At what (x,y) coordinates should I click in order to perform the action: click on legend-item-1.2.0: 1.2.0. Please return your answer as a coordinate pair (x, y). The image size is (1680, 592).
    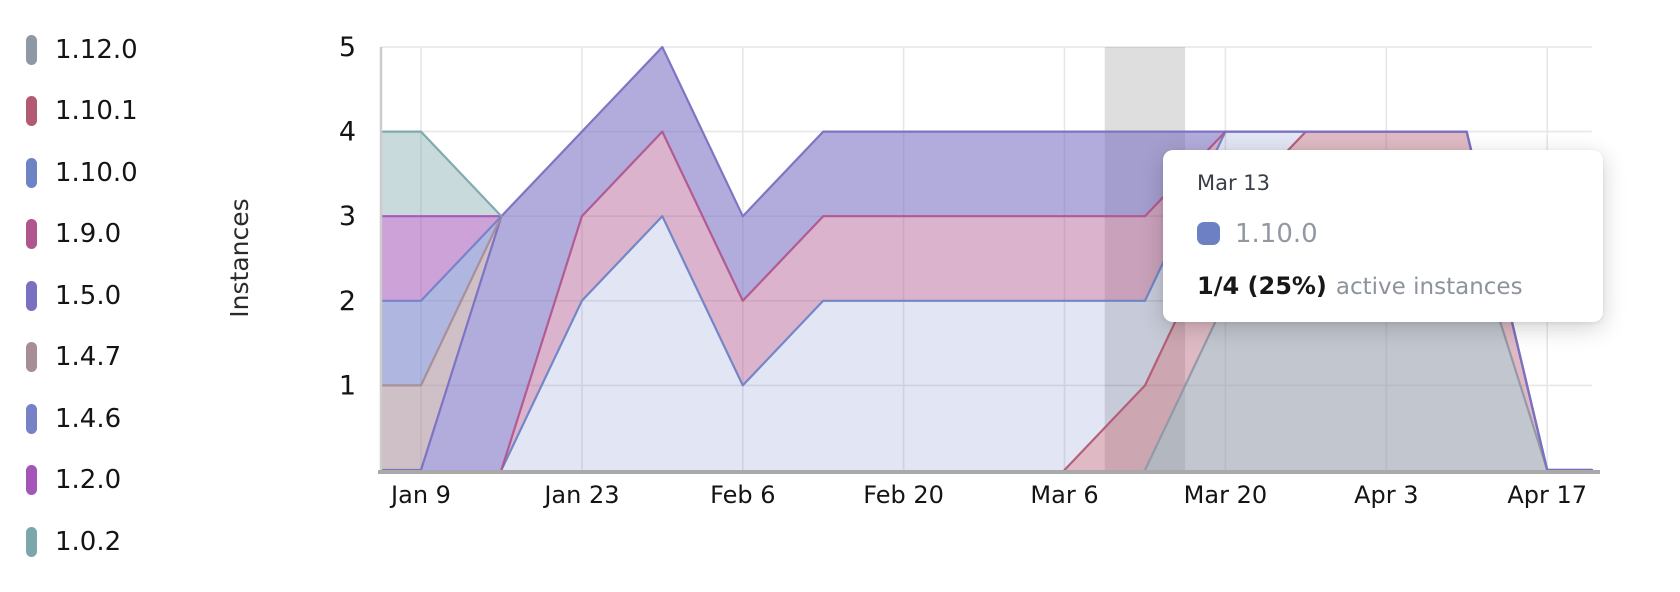
    Looking at the image, I should click on (82, 481).